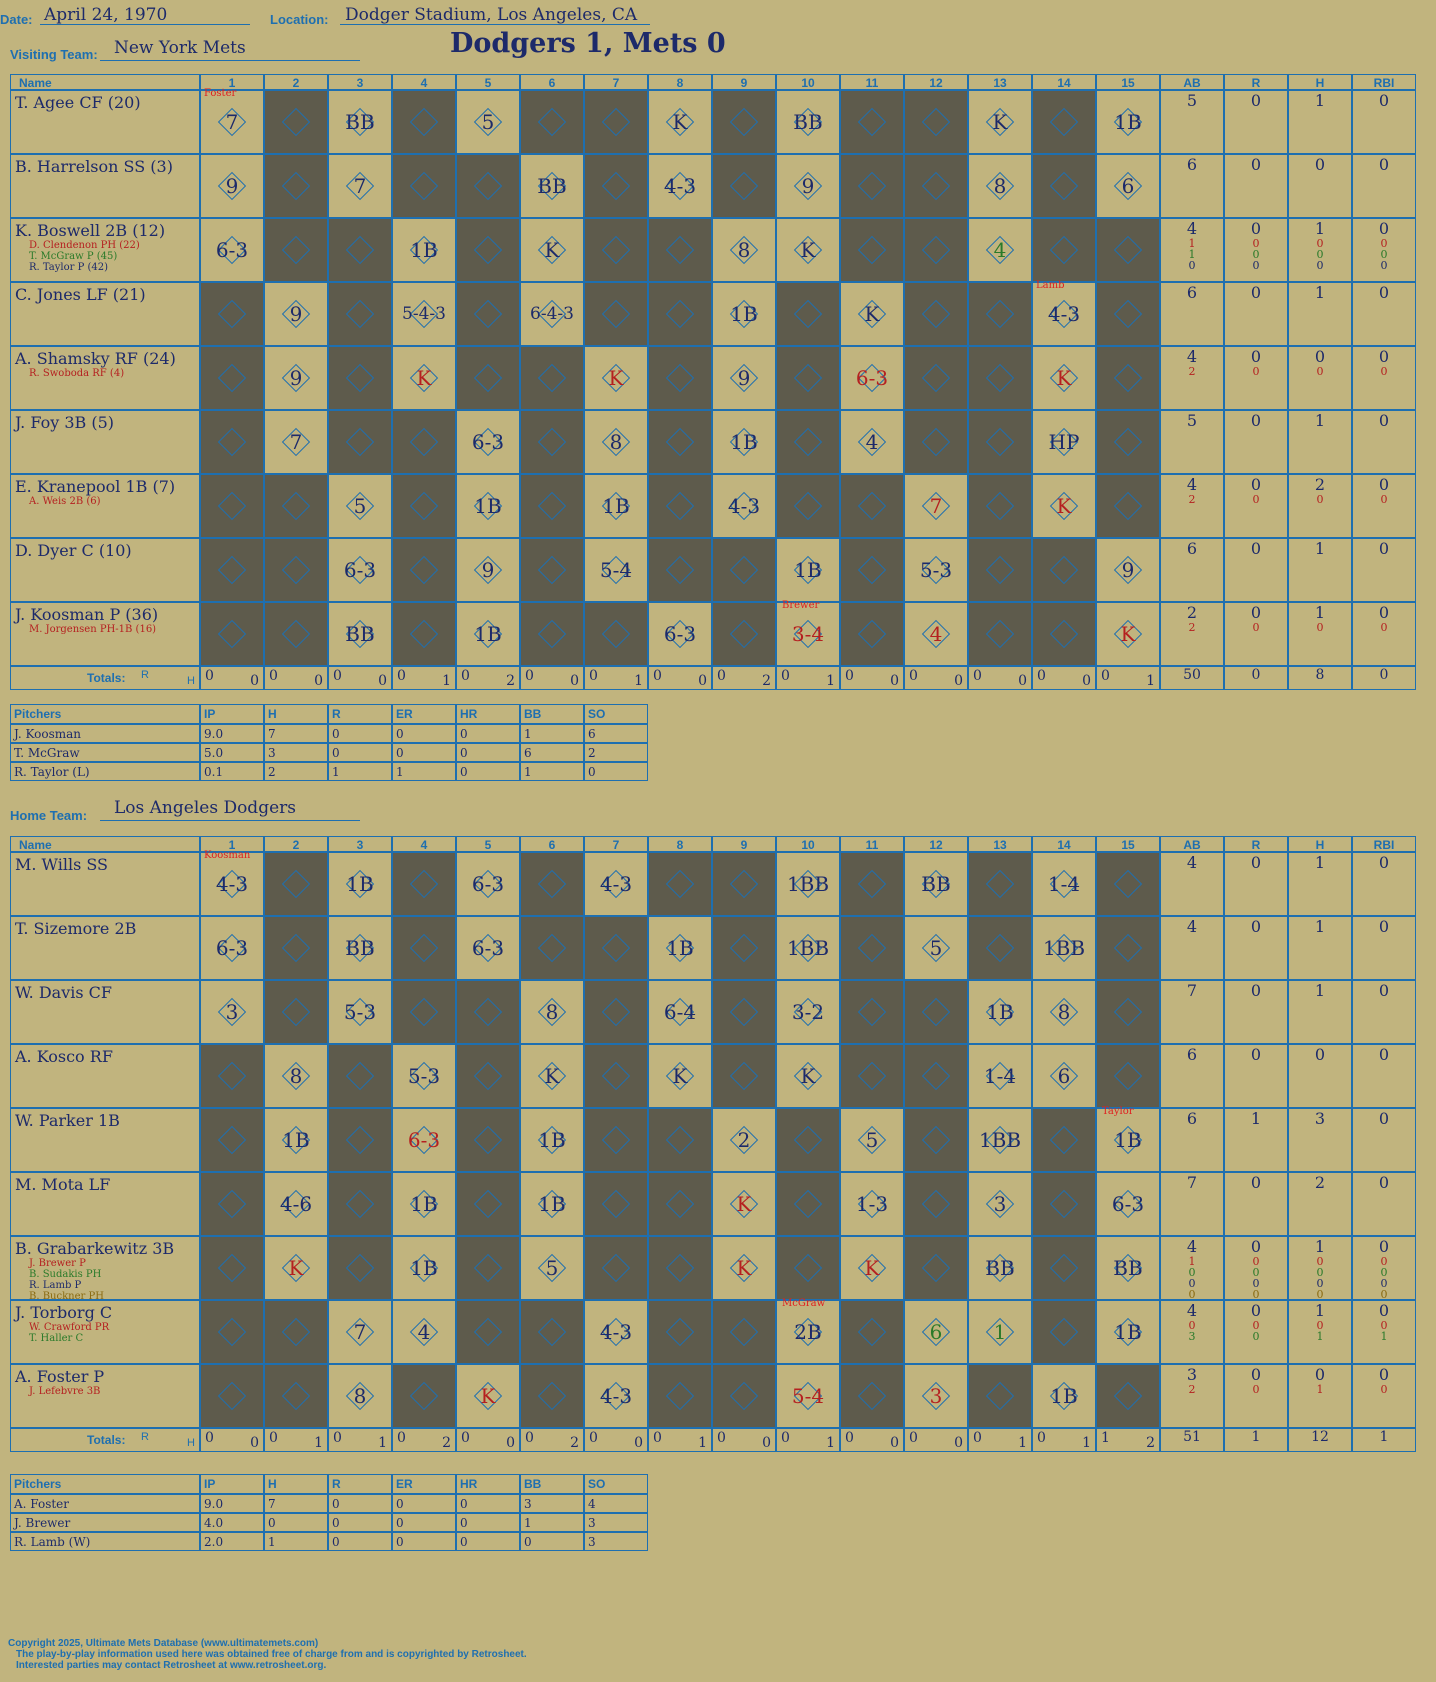 The image size is (1436, 1682). I want to click on at-bat-cell: 4, so click(936, 634).